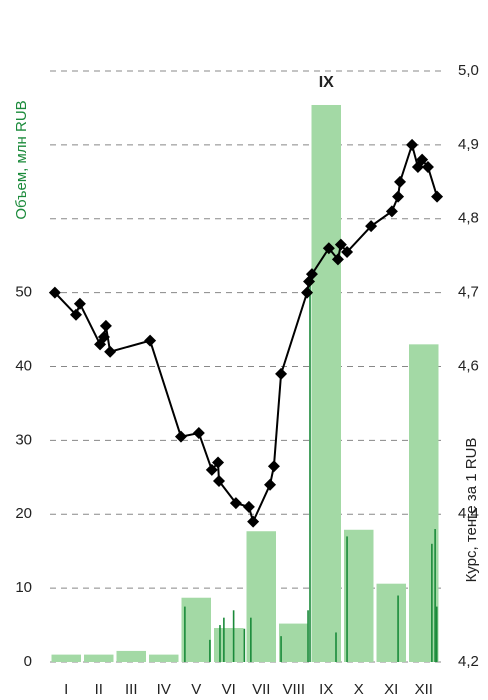  Describe the element at coordinates (21, 159) in the screenshot. I see `y-axis-label: Объем, млн RUB` at that location.